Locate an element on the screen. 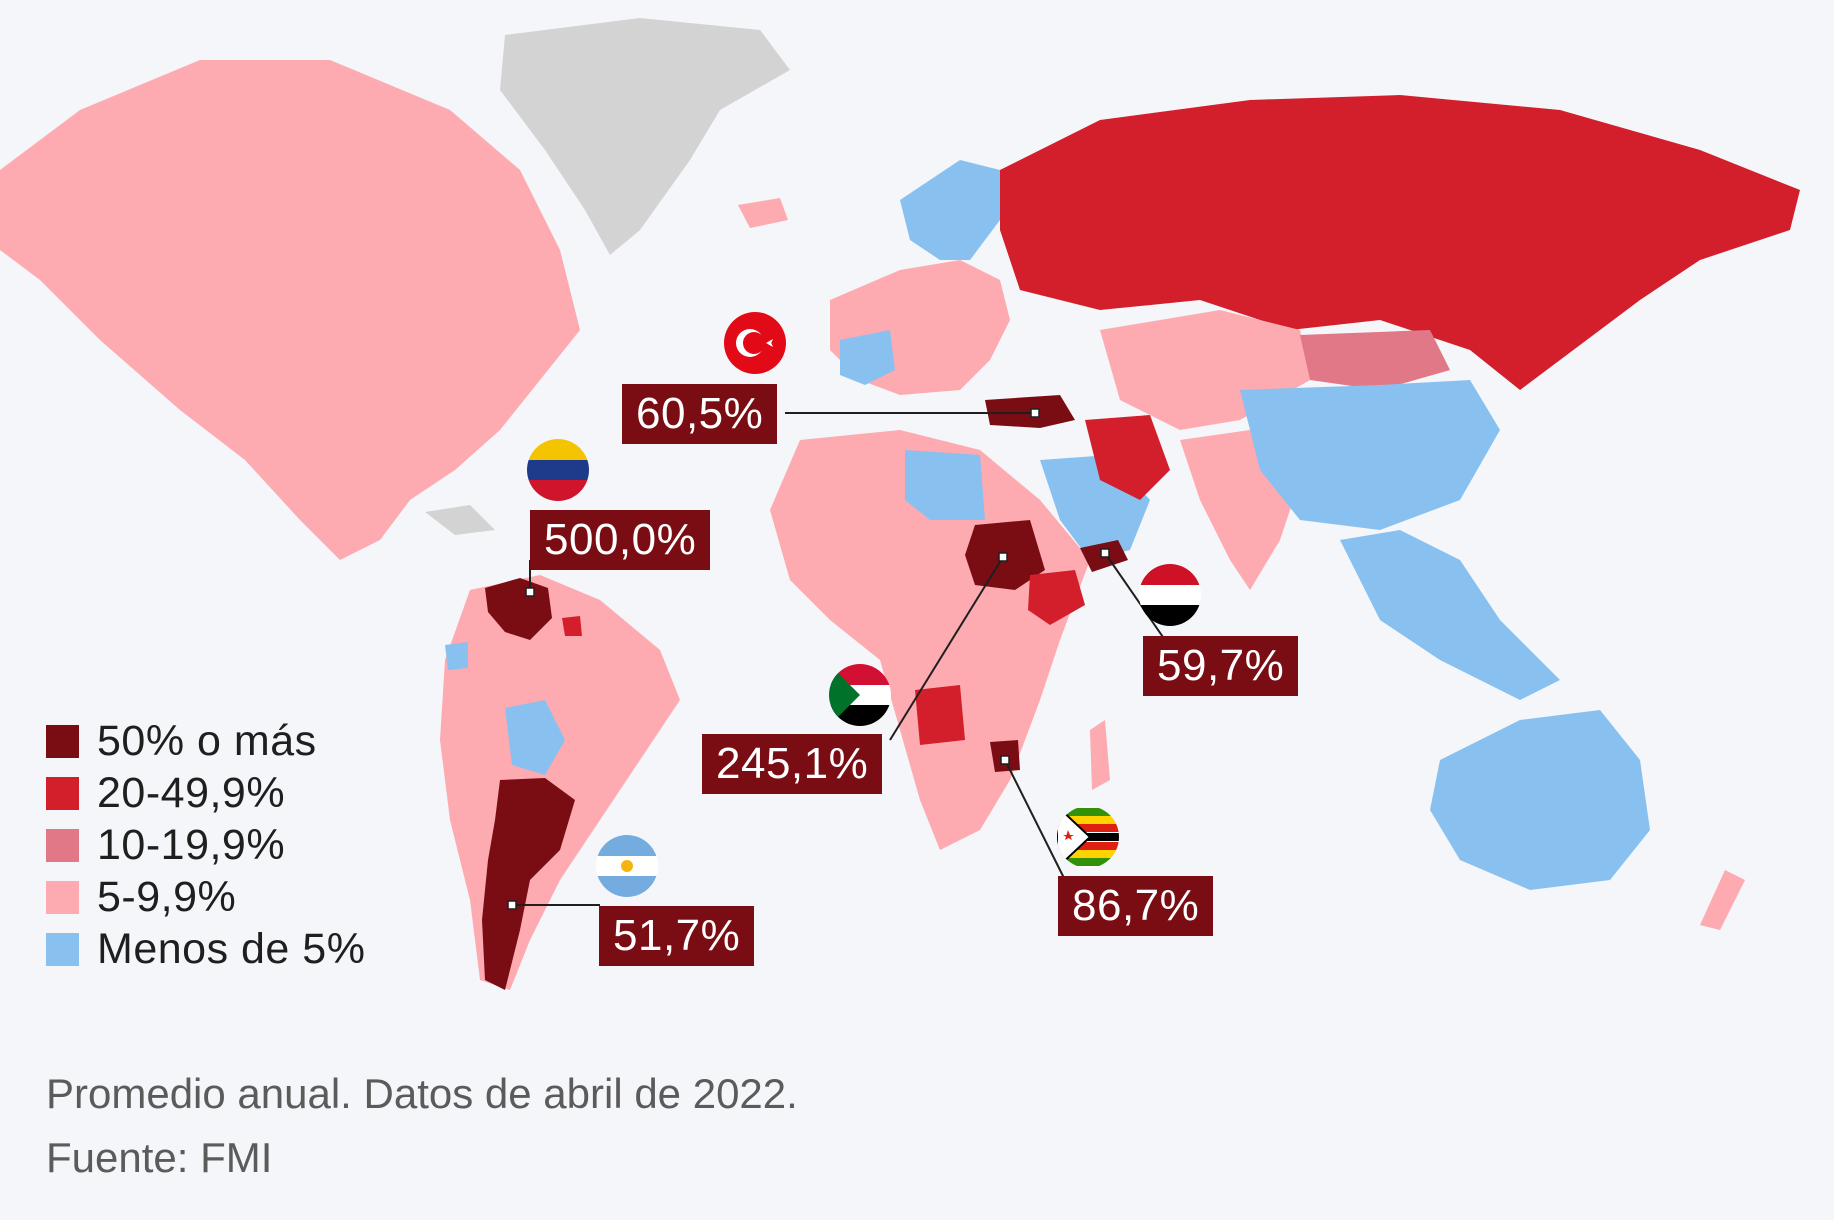 This screenshot has width=1834, height=1220. marker-venezuela is located at coordinates (530, 592).